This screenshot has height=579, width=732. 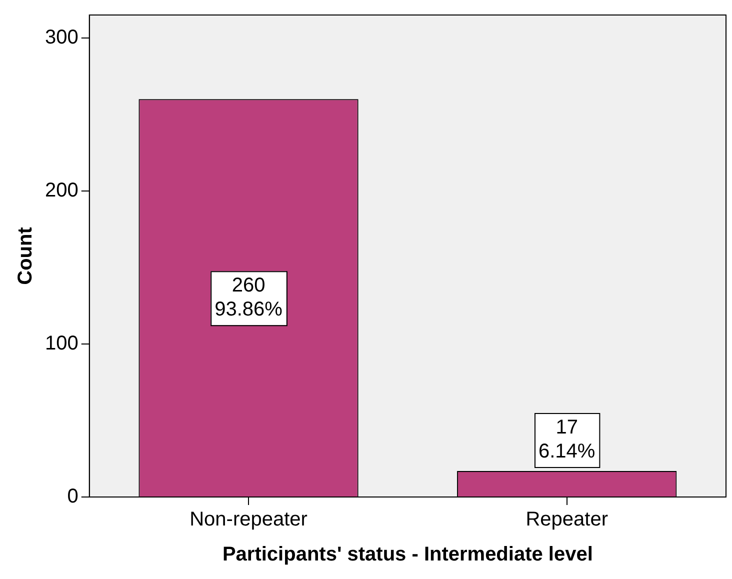 I want to click on y-tick-label: 300, so click(x=61, y=37).